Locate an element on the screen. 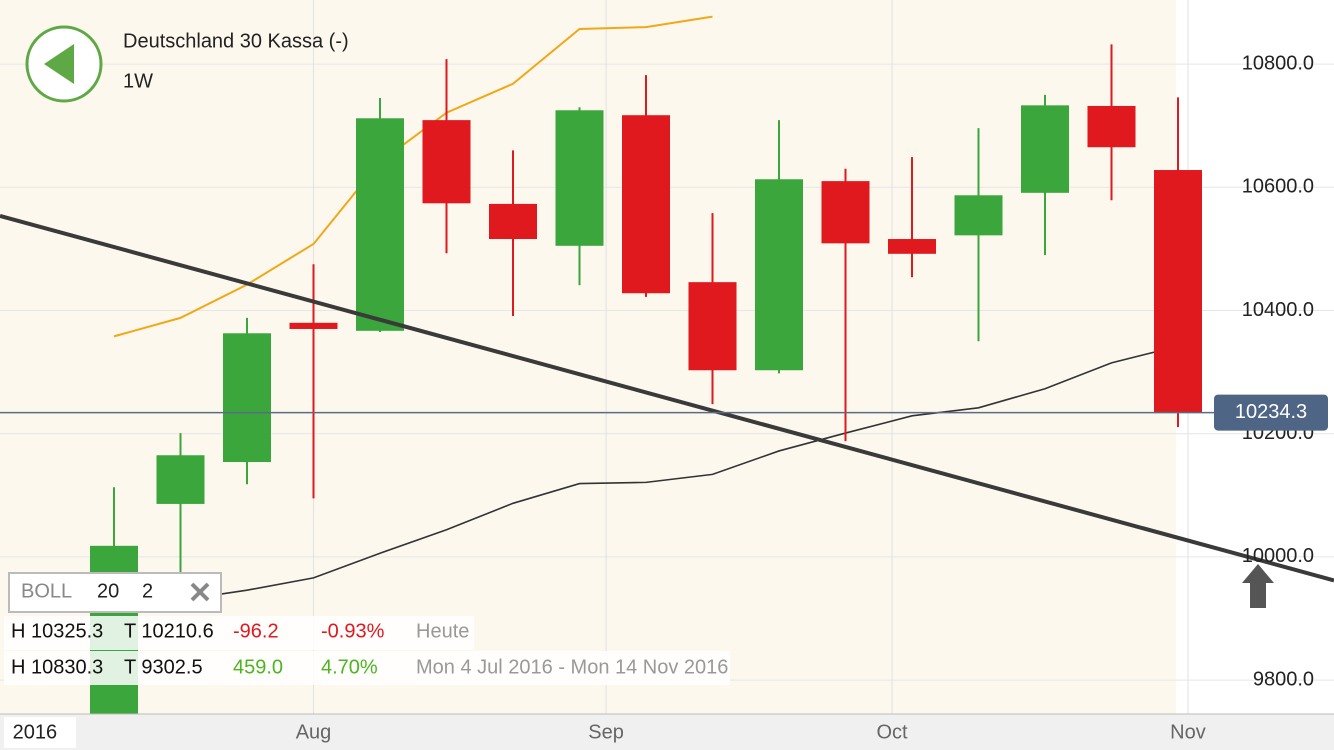  last-price-box is located at coordinates (1271, 412).